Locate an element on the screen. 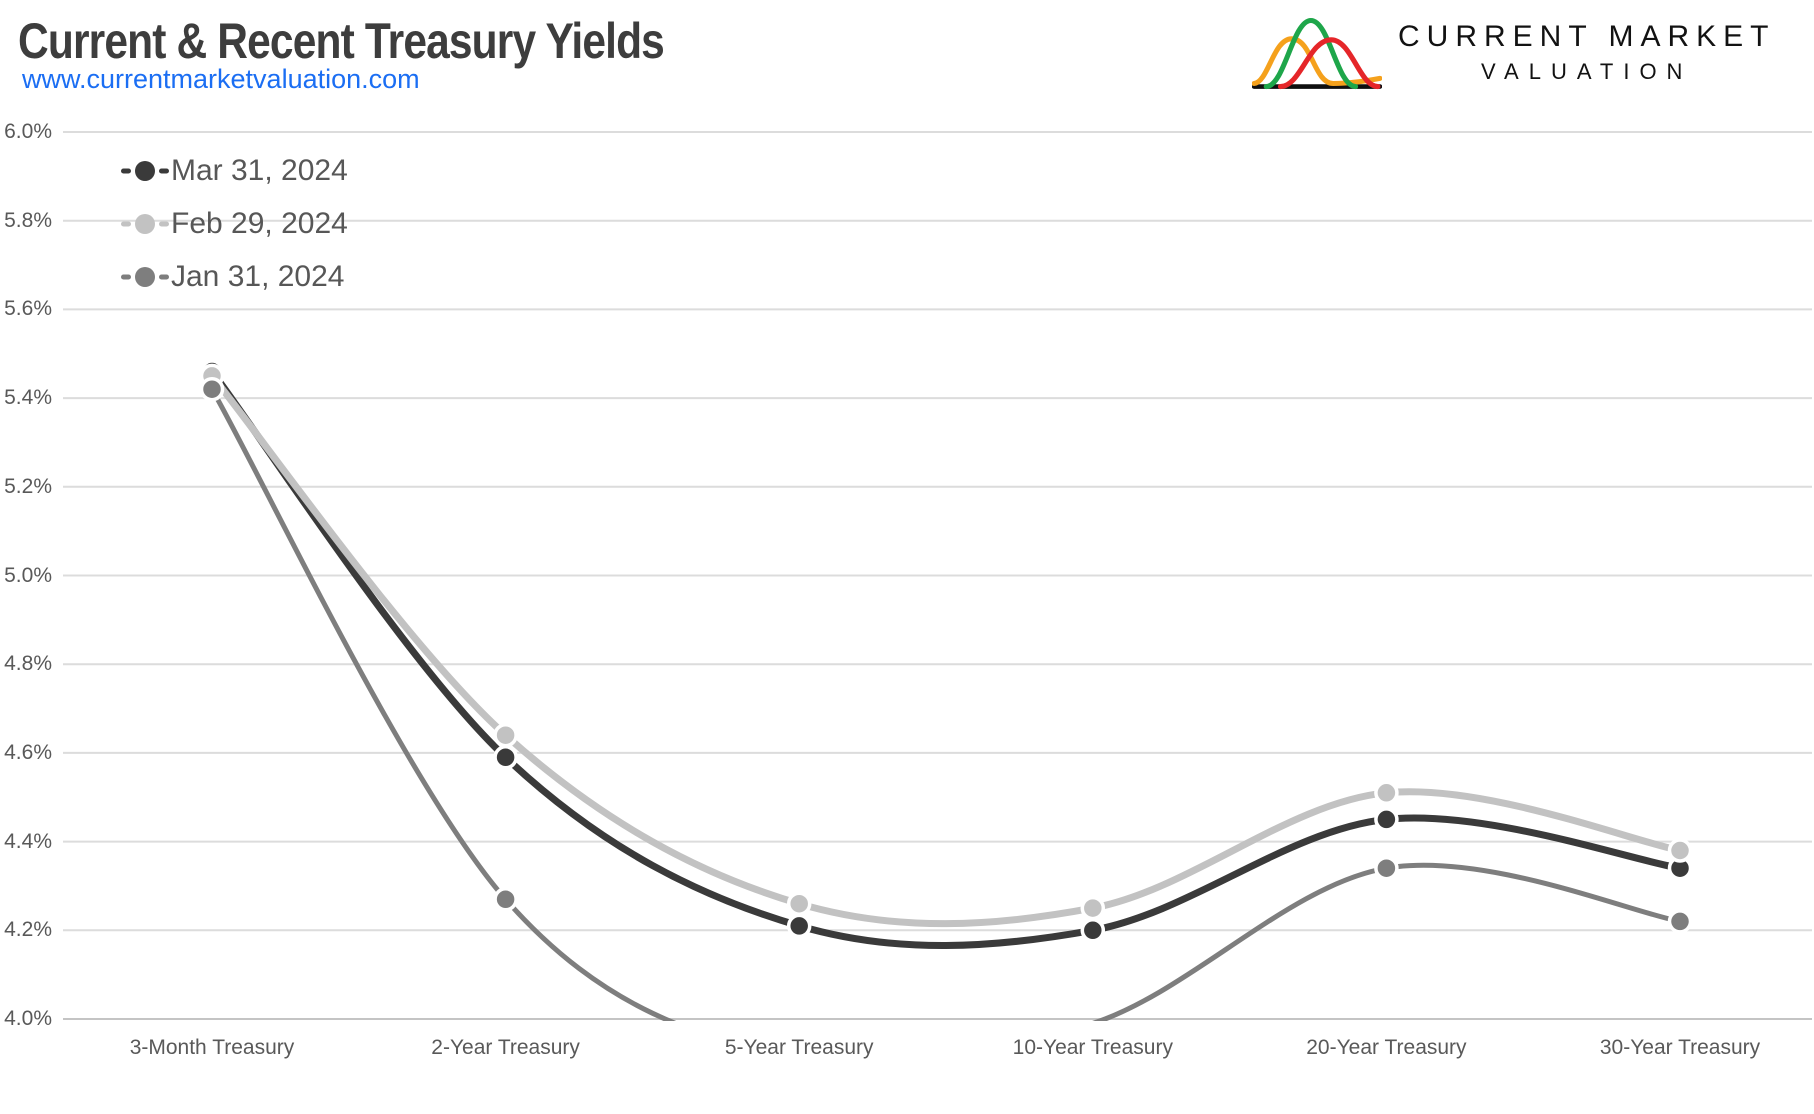 The width and height of the screenshot is (1814, 1114). y-axis-label: 4.2% is located at coordinates (28, 930).